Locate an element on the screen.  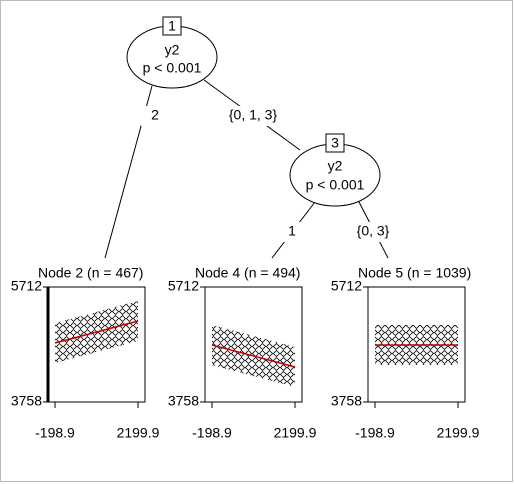
panel-title: Node 2 (n = 467) is located at coordinates (90, 273).